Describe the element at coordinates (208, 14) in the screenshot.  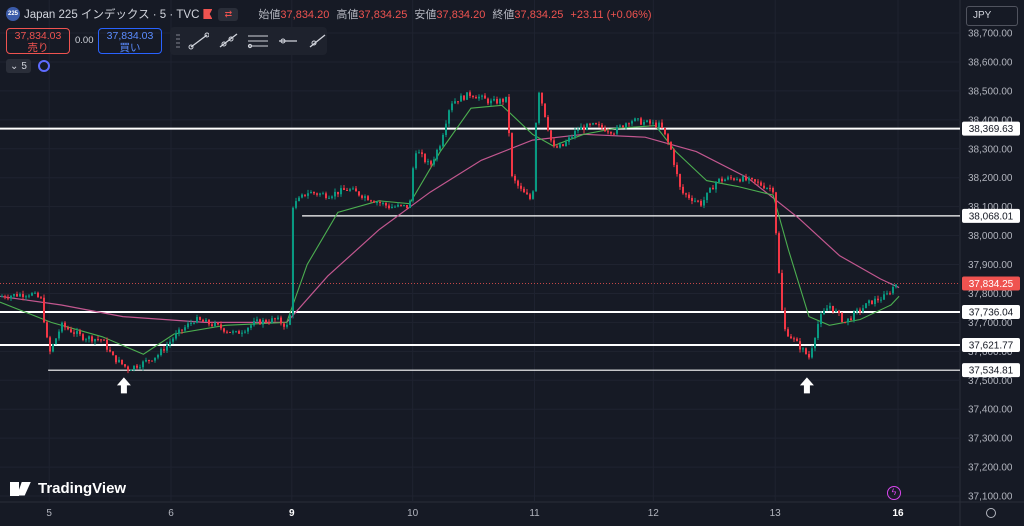
I see `flag-icon` at that location.